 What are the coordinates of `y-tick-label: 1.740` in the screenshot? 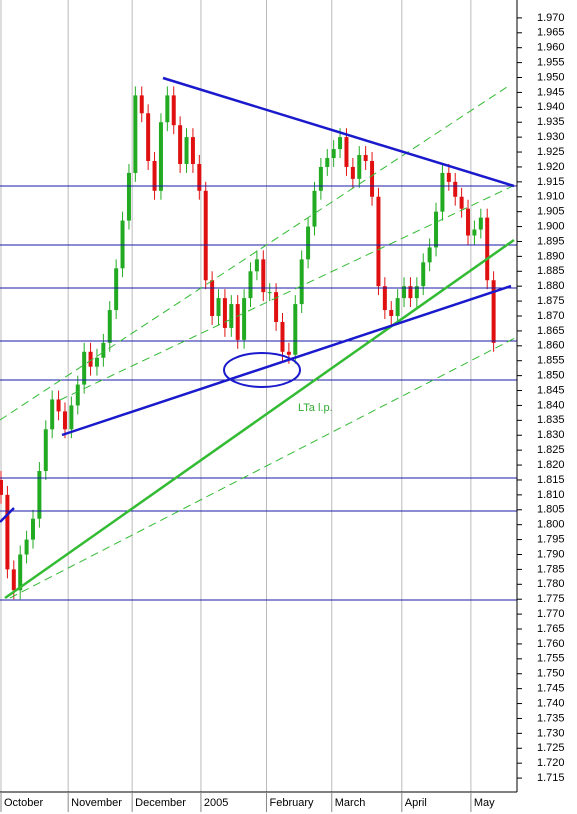 It's located at (551, 703).